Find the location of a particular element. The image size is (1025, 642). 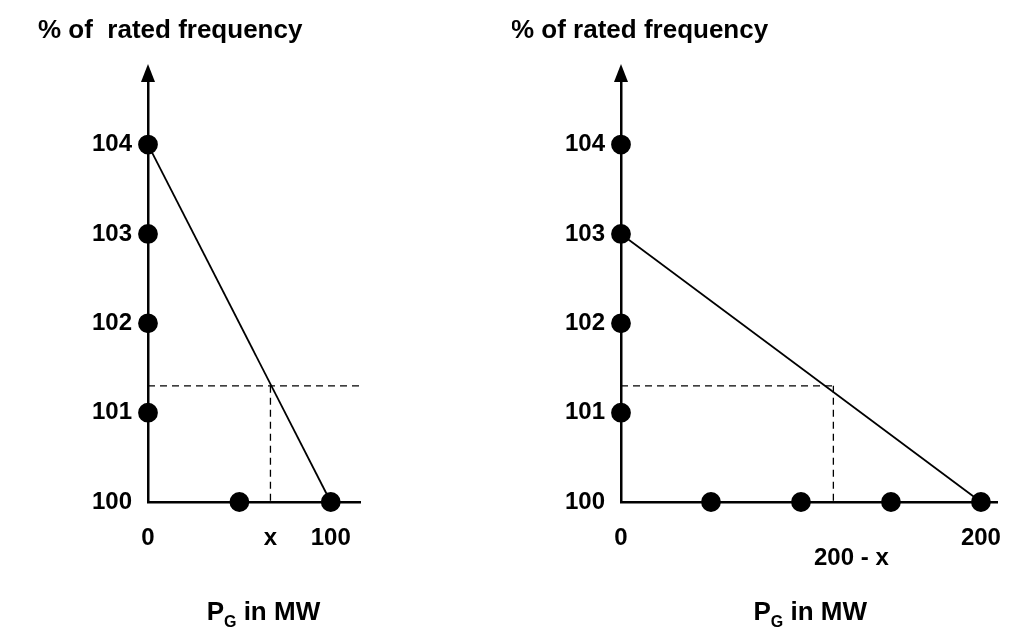

annotation: 200 - x is located at coordinates (852, 556).